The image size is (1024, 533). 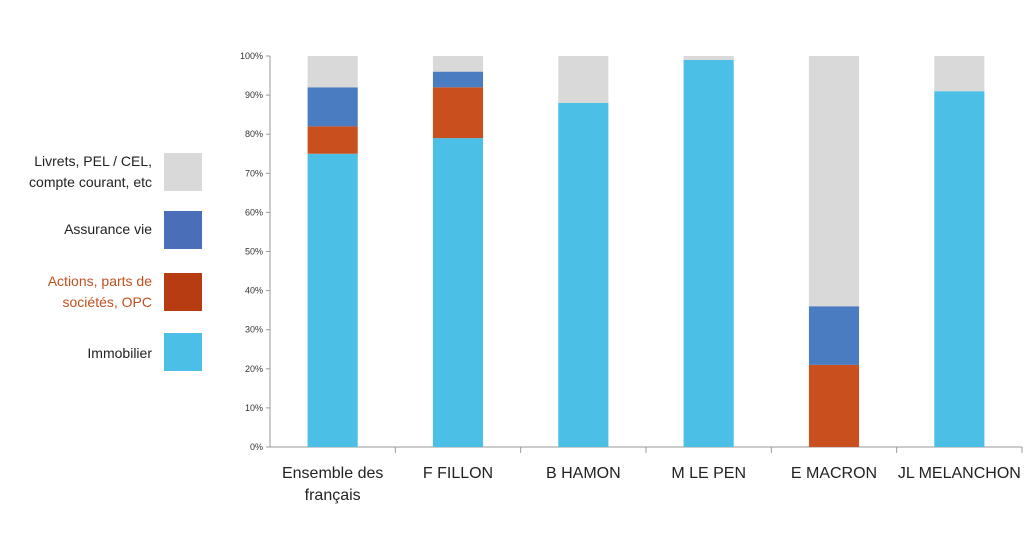 I want to click on y-tick-label: 10%, so click(x=254, y=408).